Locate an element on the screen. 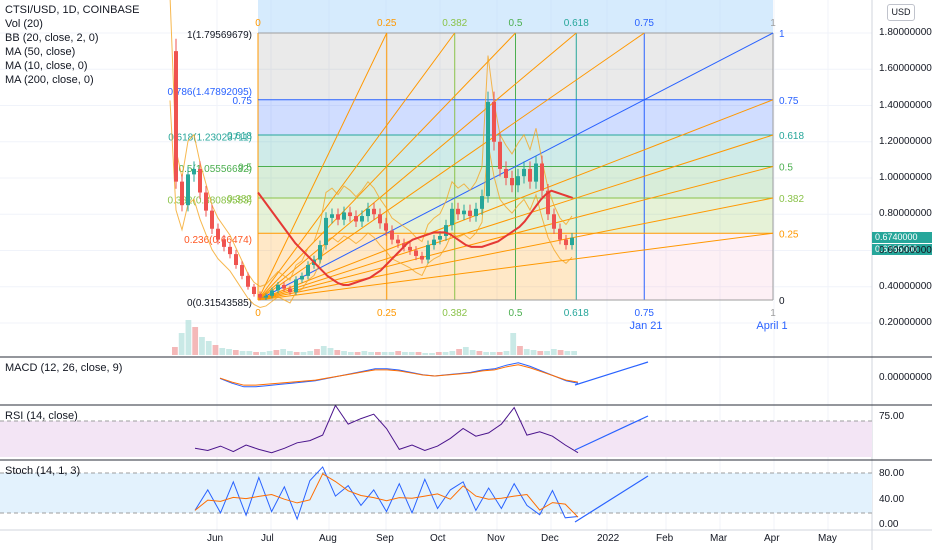  price-axis-label: 0.40000000 is located at coordinates (905, 286).